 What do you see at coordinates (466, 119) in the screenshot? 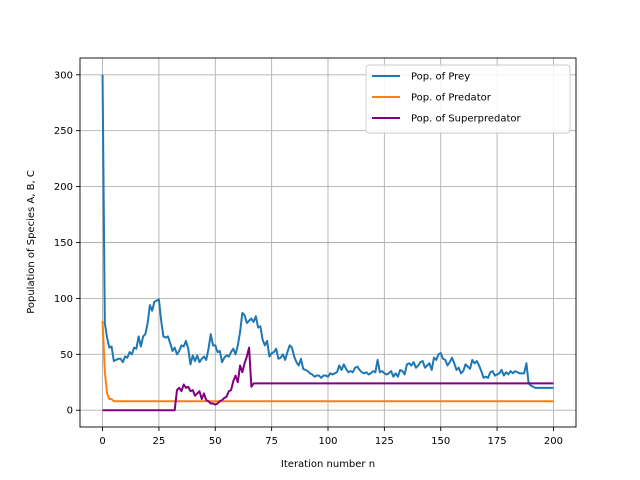
I see `legend-label: Pop. of Superpredator` at bounding box center [466, 119].